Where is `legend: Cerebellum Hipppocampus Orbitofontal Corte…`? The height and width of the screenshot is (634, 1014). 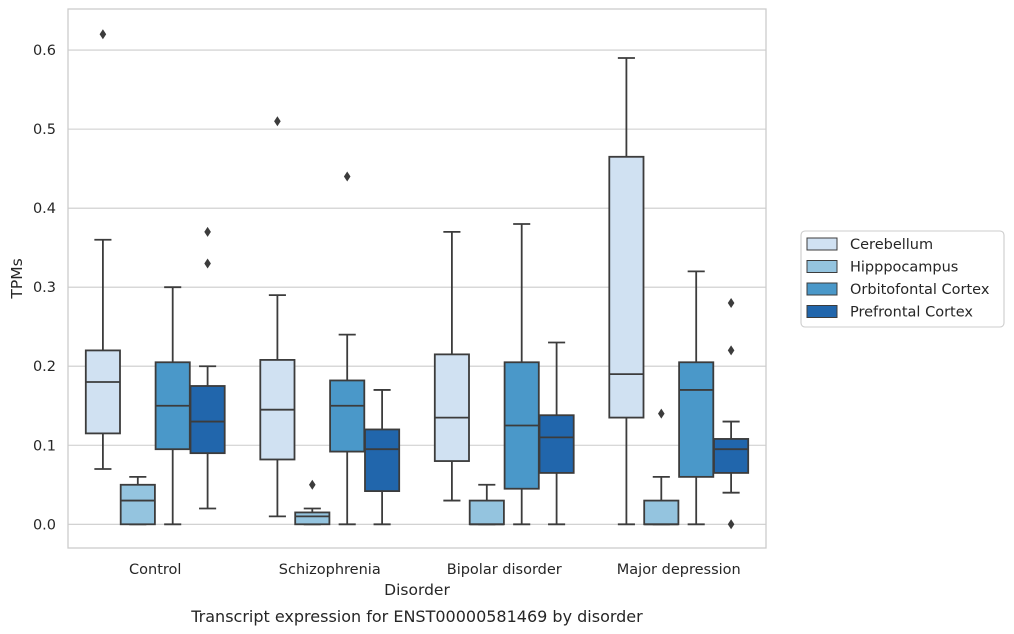
legend: Cerebellum Hipppocampus Orbitofontal Corte… is located at coordinates (902, 279).